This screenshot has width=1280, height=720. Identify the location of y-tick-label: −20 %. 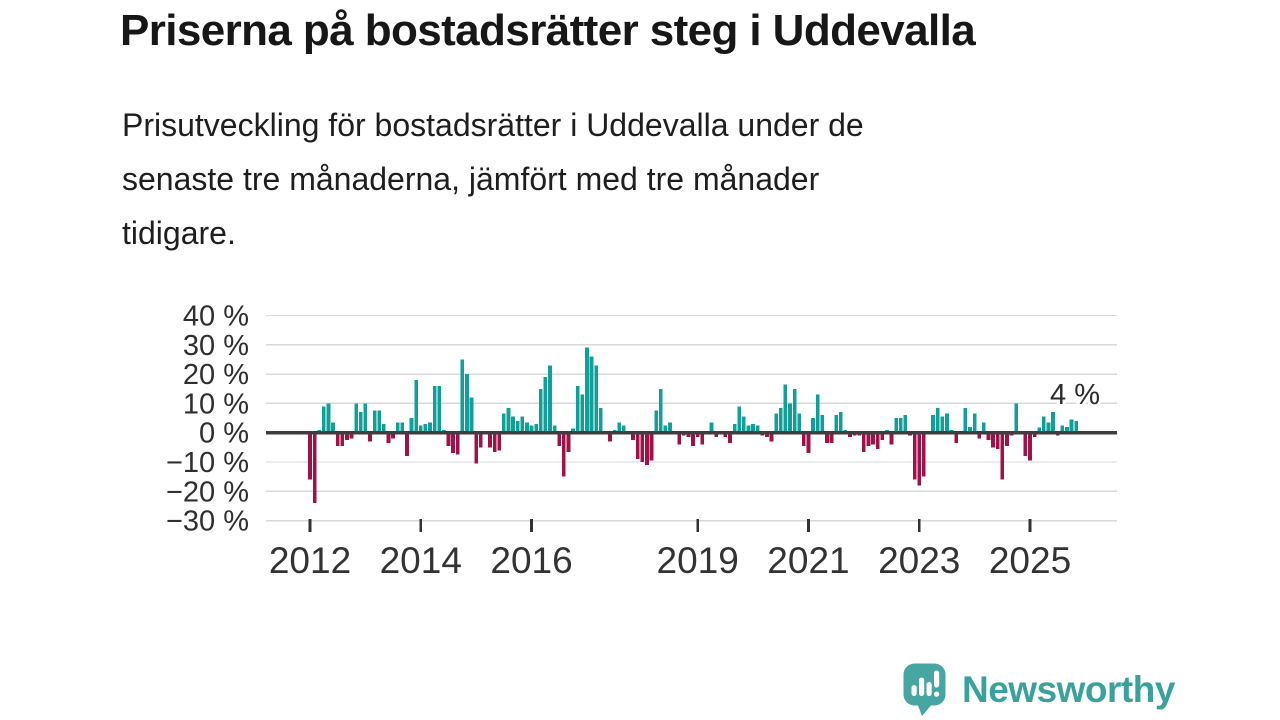
(207, 492).